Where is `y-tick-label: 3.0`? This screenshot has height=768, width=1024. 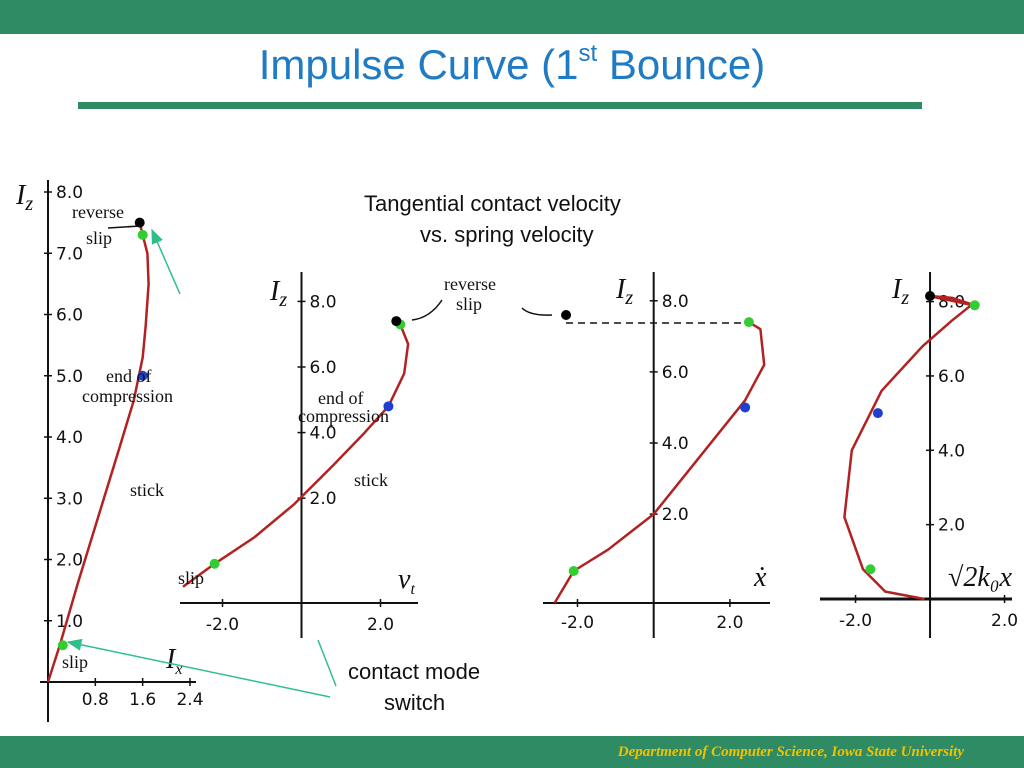
y-tick-label: 3.0 is located at coordinates (69, 499).